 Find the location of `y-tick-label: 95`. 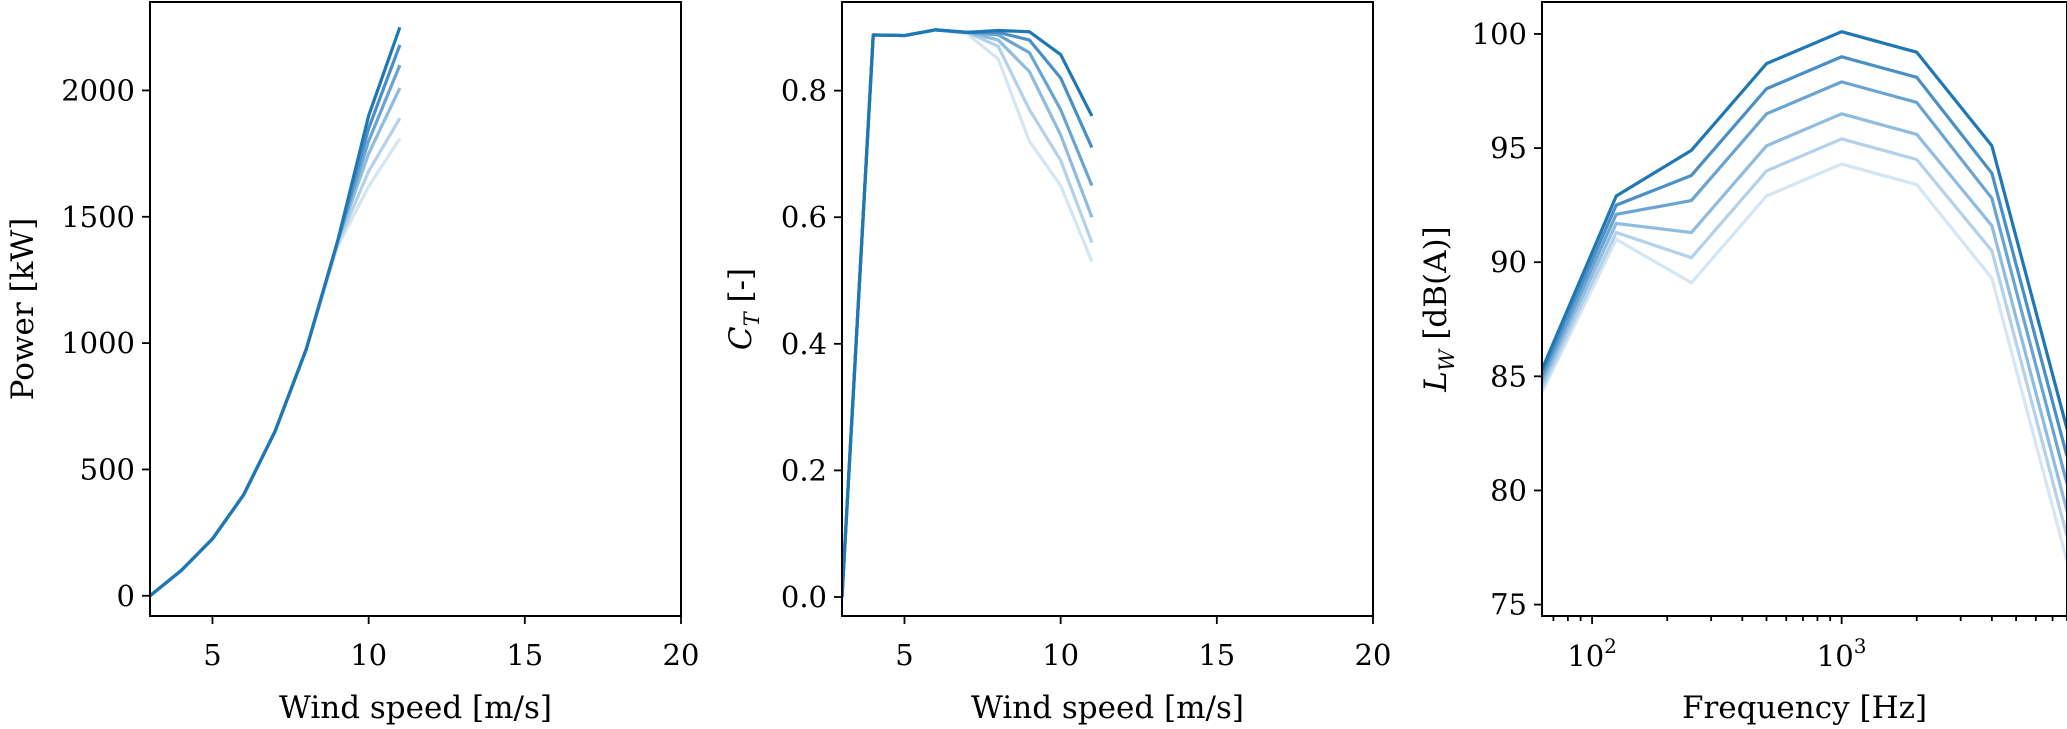

y-tick-label: 95 is located at coordinates (1508, 148).